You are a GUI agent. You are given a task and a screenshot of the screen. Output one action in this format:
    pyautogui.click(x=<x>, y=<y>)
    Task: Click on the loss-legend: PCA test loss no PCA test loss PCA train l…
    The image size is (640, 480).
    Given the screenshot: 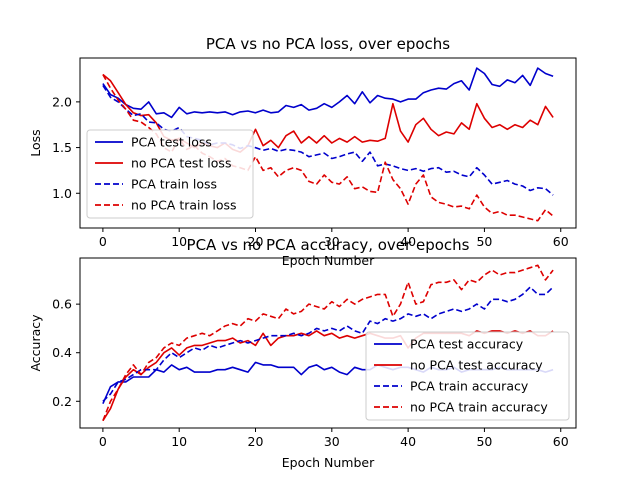 What is the action you would take?
    pyautogui.click(x=170, y=174)
    